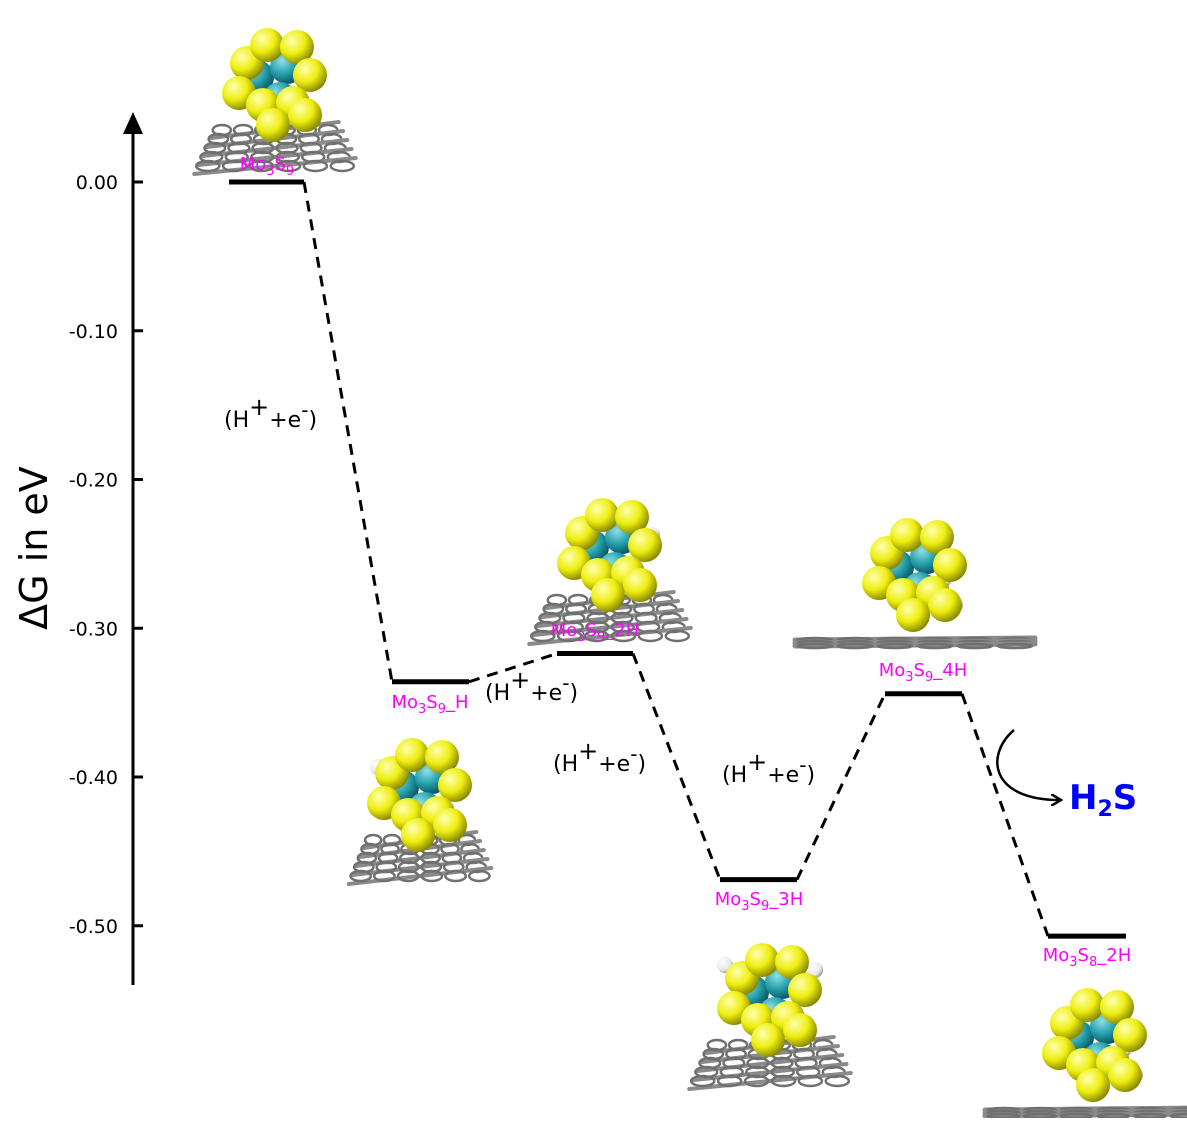 The width and height of the screenshot is (1187, 1123). Describe the element at coordinates (93, 481) in the screenshot. I see `y-tick-label: -0.20` at that location.